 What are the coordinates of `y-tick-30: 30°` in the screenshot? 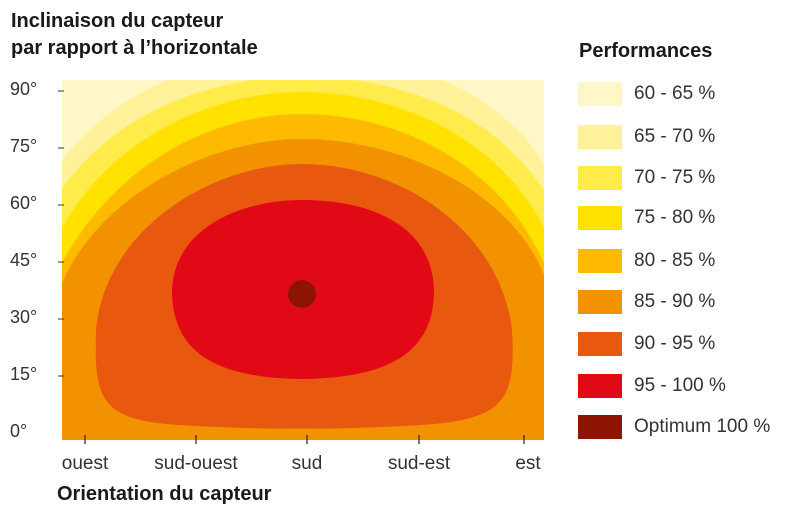 It's located at (24, 317).